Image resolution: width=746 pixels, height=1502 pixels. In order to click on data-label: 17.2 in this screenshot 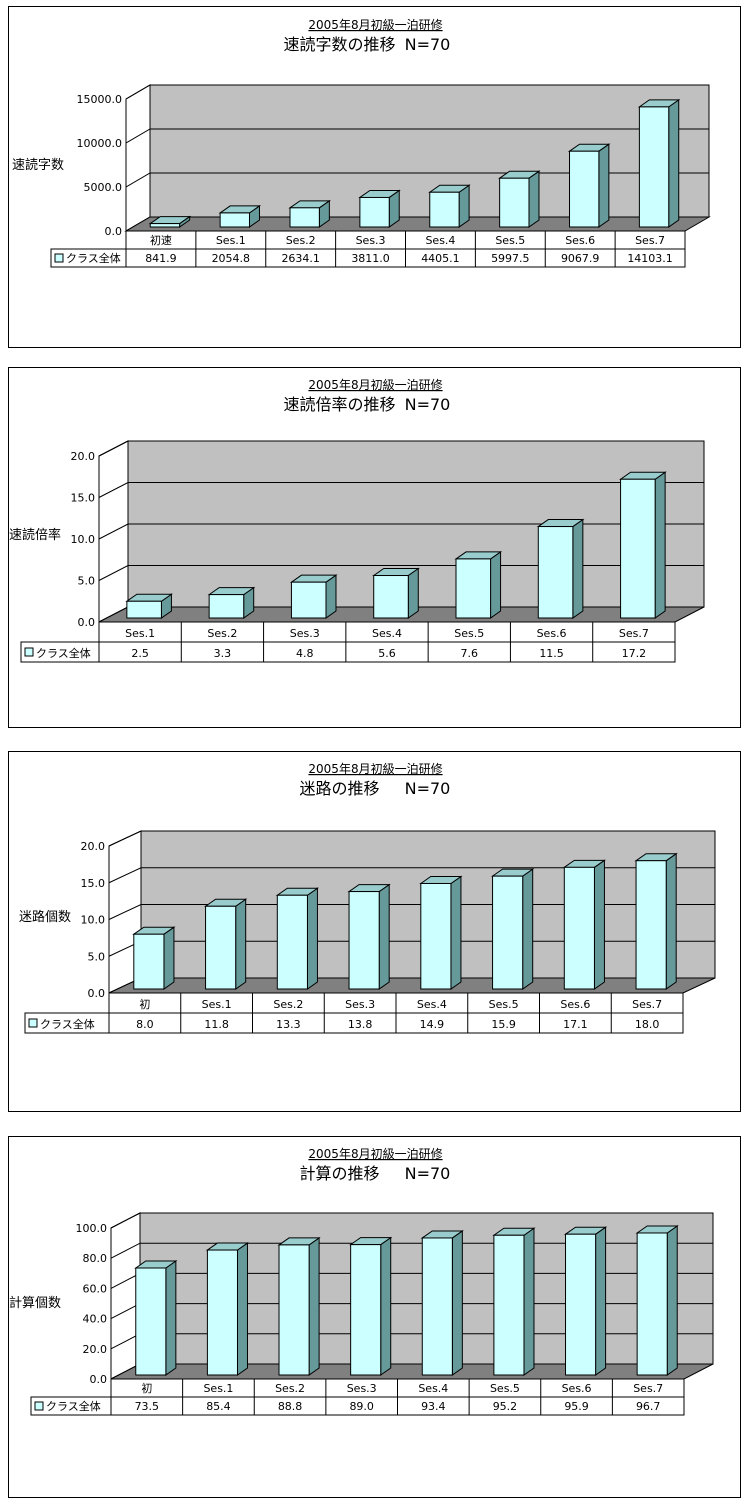, I will do `click(634, 653)`.